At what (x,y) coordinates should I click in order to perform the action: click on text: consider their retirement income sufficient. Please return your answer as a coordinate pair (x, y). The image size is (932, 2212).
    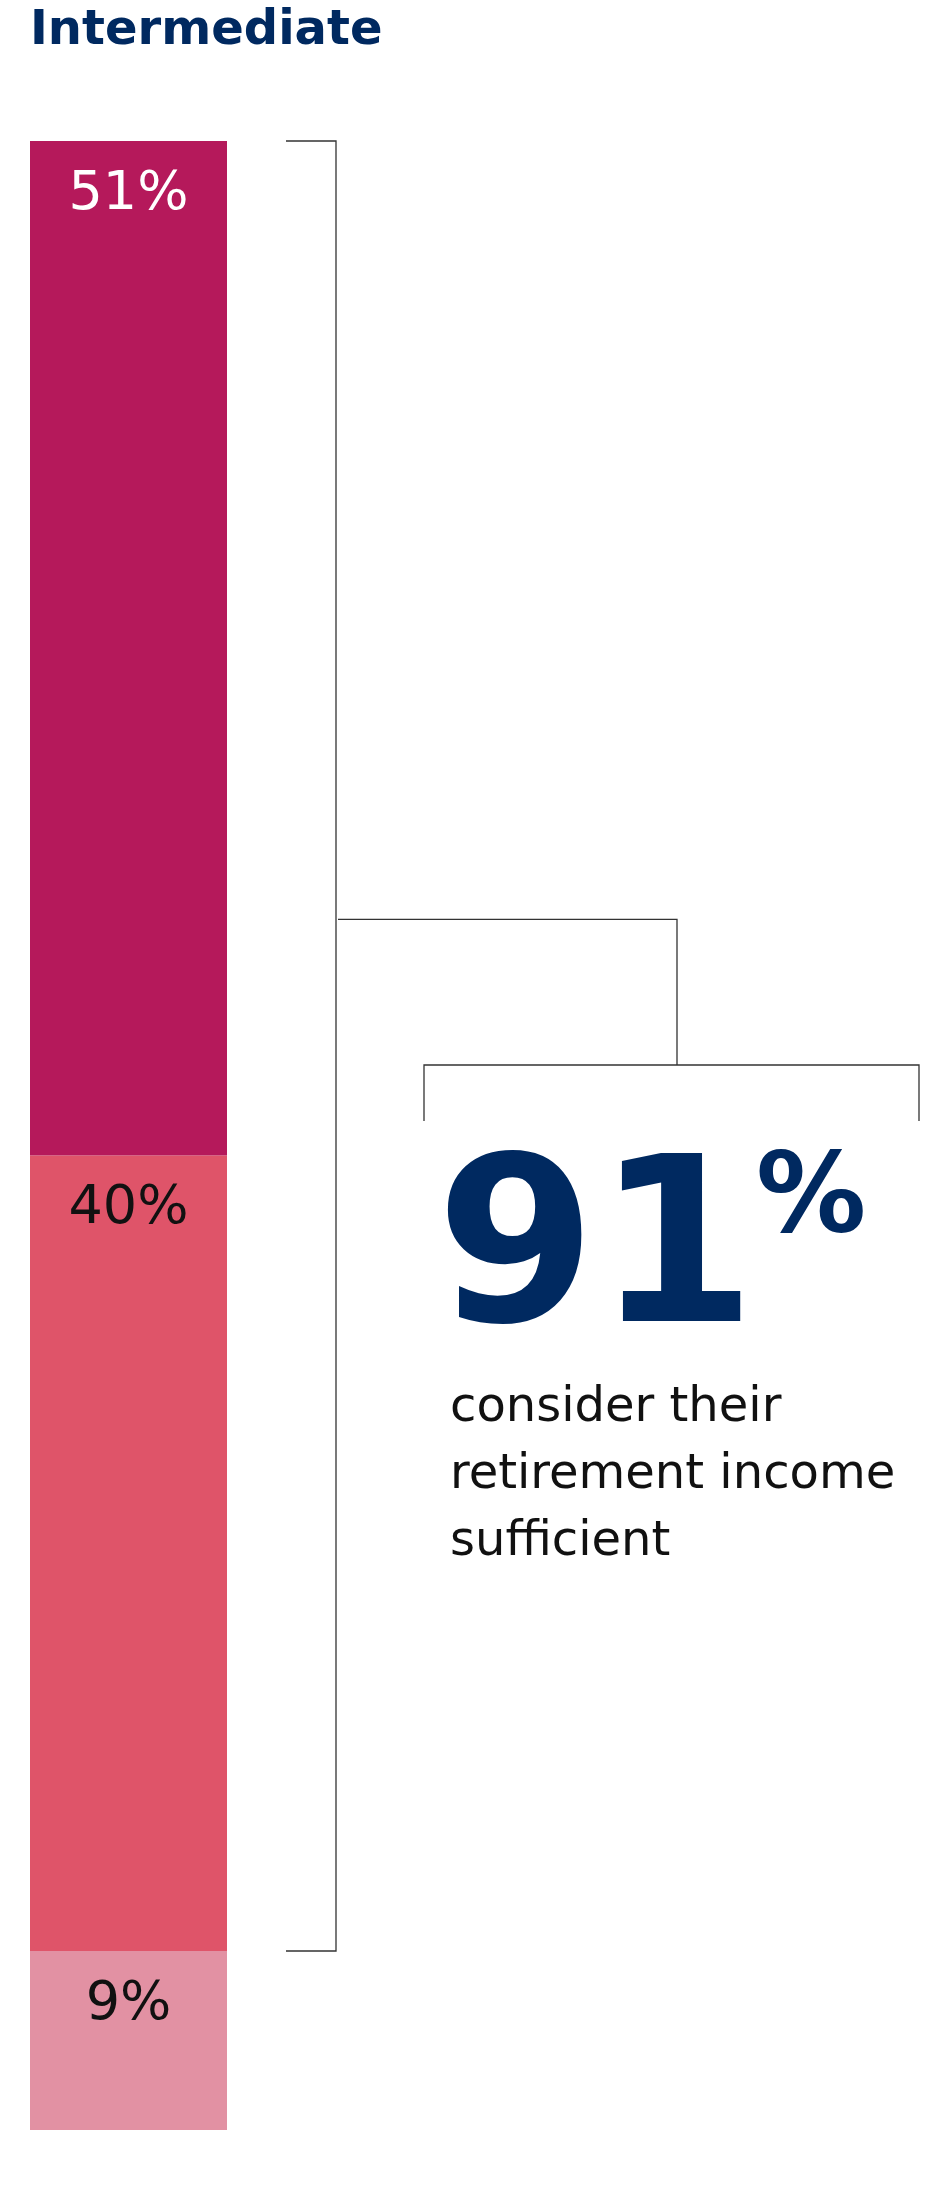
    Looking at the image, I should click on (673, 1471).